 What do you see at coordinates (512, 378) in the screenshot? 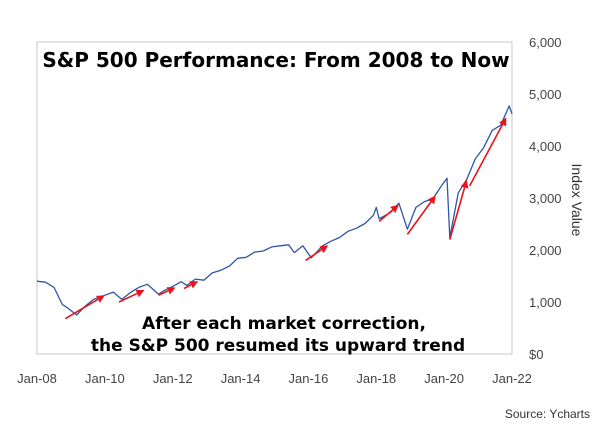
I see `x-tick-label: Jan-22` at bounding box center [512, 378].